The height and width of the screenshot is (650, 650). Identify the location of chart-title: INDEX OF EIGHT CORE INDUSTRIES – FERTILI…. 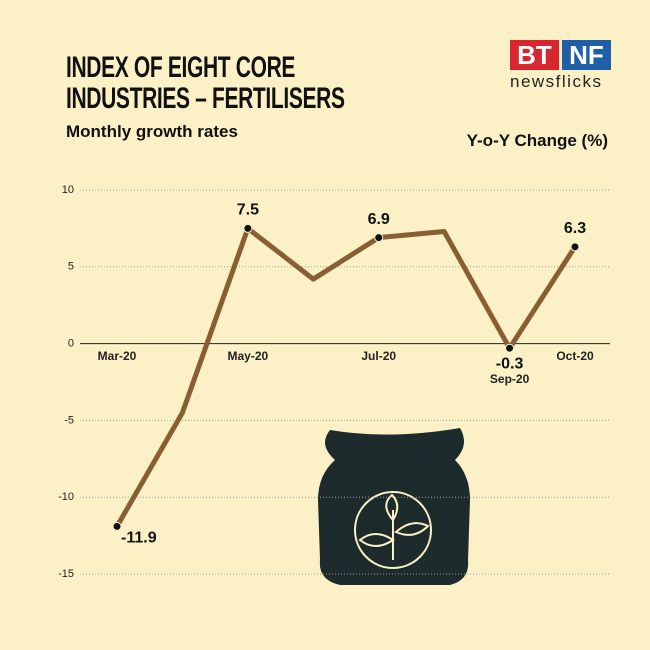
(205, 83).